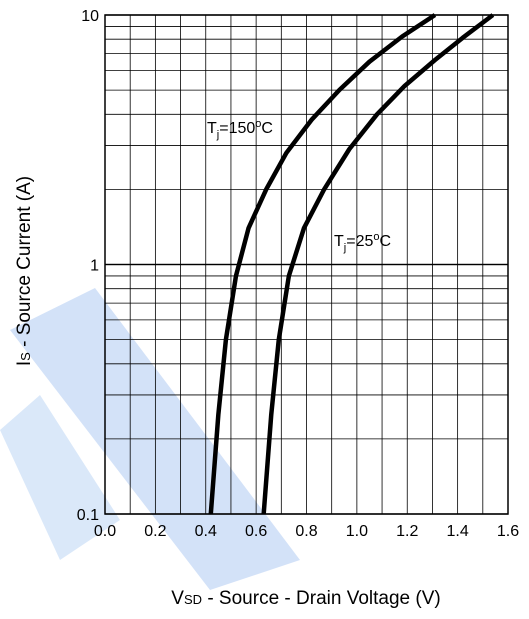  Describe the element at coordinates (94, 266) in the screenshot. I see `y-tick-label: 1` at that location.